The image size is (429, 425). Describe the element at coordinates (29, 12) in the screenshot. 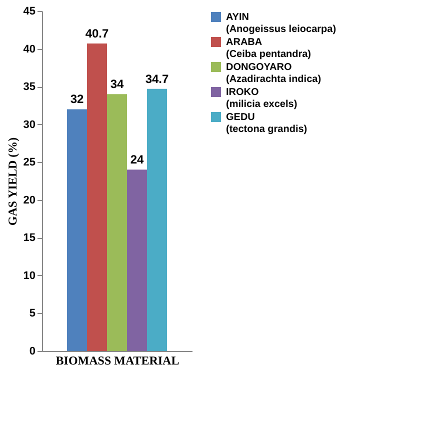

I see `y-tick-label: 45` at that location.